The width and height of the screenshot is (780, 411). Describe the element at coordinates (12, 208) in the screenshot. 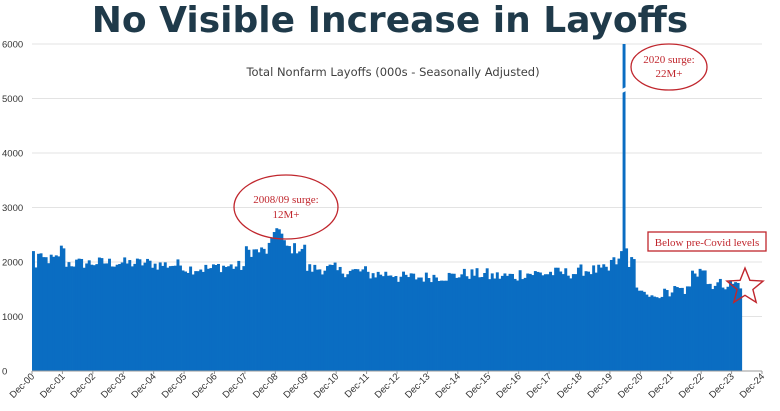

I see `y-tick-label: 3000` at that location.